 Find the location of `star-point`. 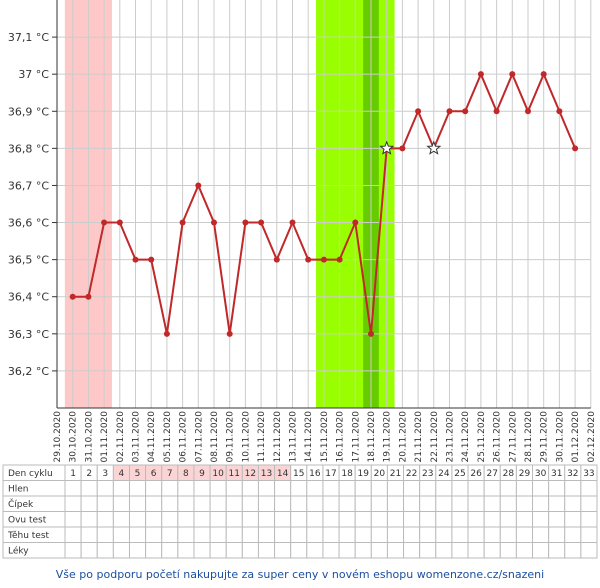

star-point is located at coordinates (434, 147).